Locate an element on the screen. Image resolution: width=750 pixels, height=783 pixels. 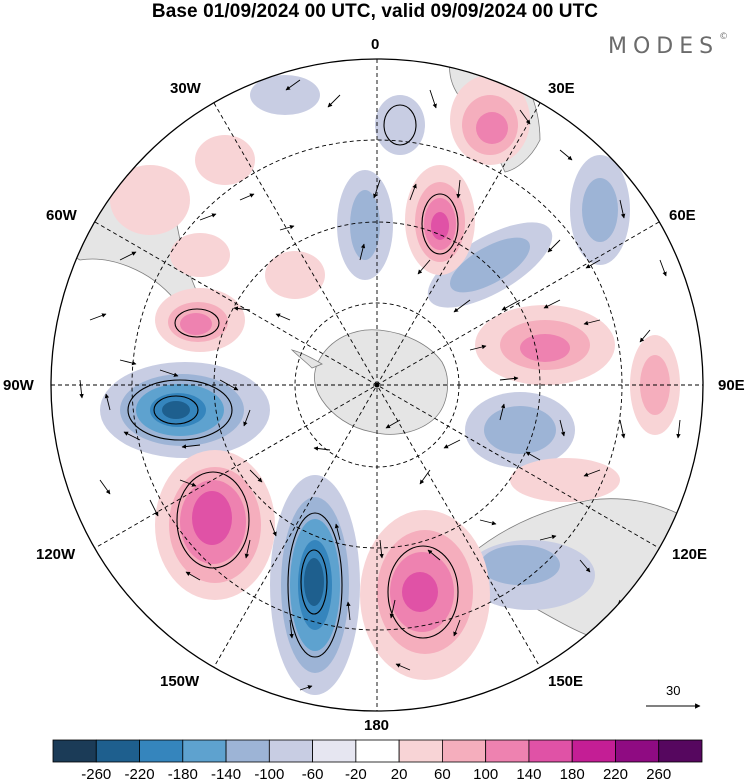
colorbar-tick-label: 20 is located at coordinates (399, 774).